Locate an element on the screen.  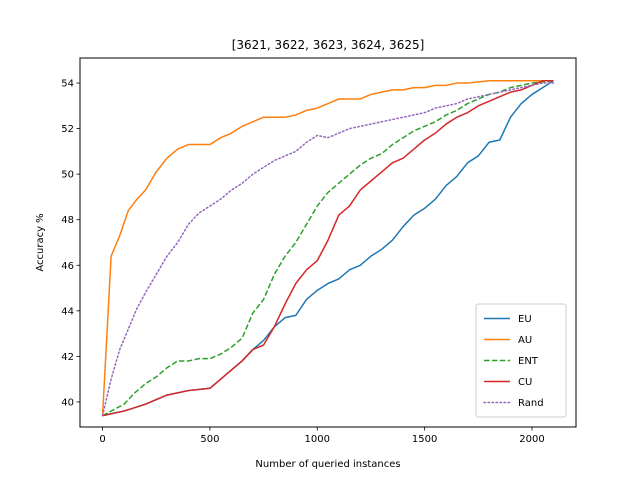
legend-label: Rand is located at coordinates (531, 403).